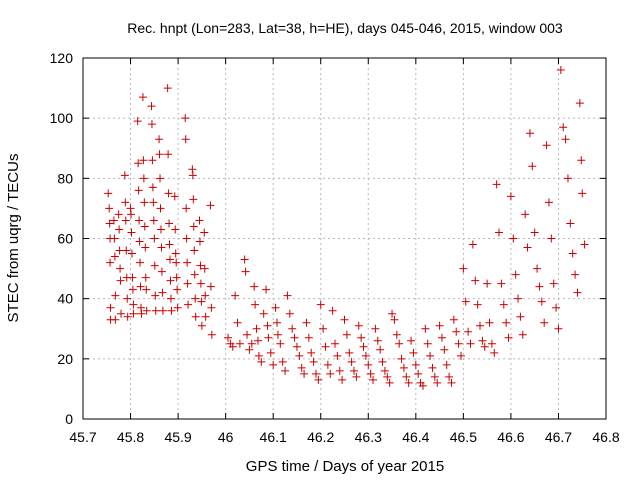 This screenshot has width=640, height=480. What do you see at coordinates (82, 437) in the screenshot?
I see `x-tick-label: 45.7` at bounding box center [82, 437].